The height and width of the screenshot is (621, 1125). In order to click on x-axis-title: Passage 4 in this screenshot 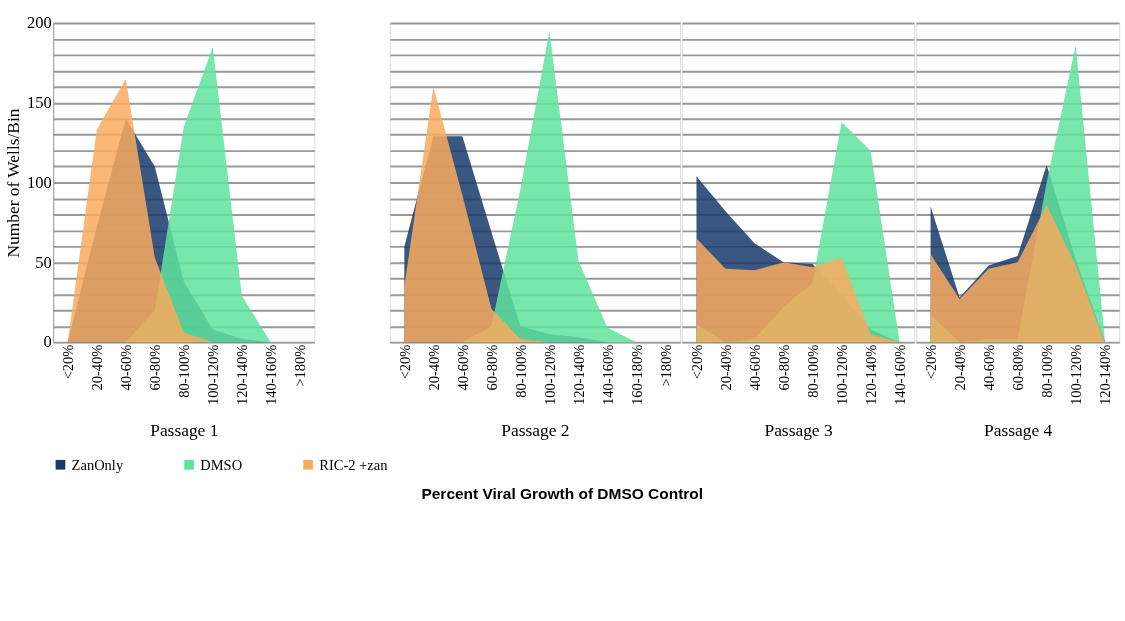, I will do `click(1018, 429)`.